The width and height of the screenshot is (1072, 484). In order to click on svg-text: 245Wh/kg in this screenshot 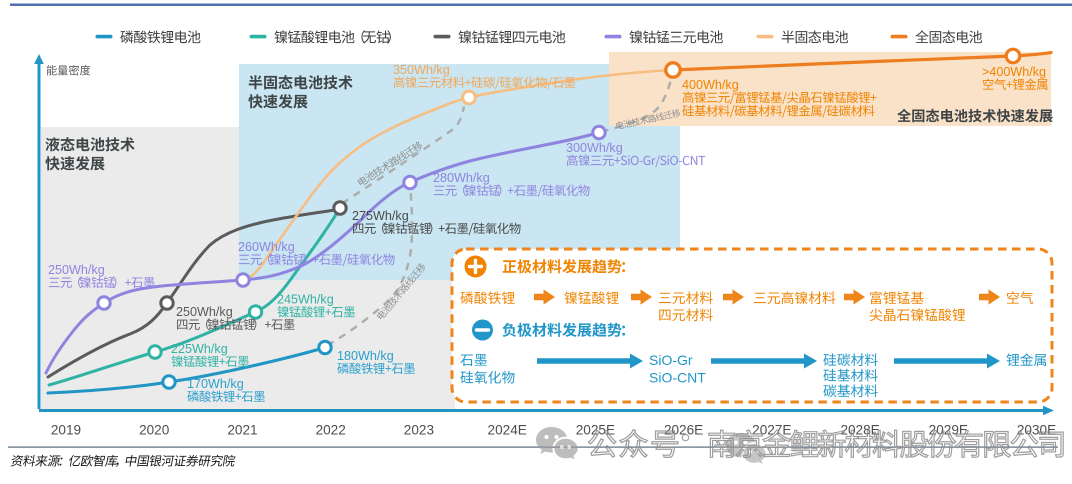, I will do `click(305, 300)`.